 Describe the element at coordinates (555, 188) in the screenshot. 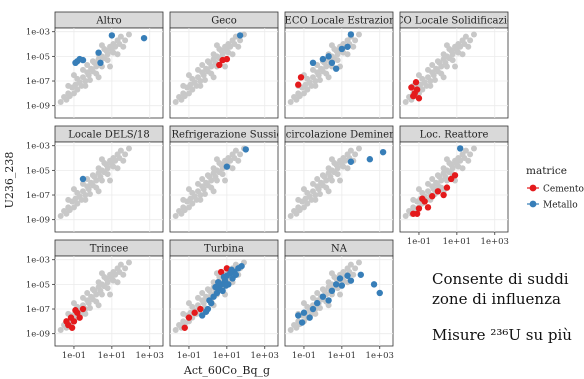

I see `legend: matrice Cemento Metallo` at that location.